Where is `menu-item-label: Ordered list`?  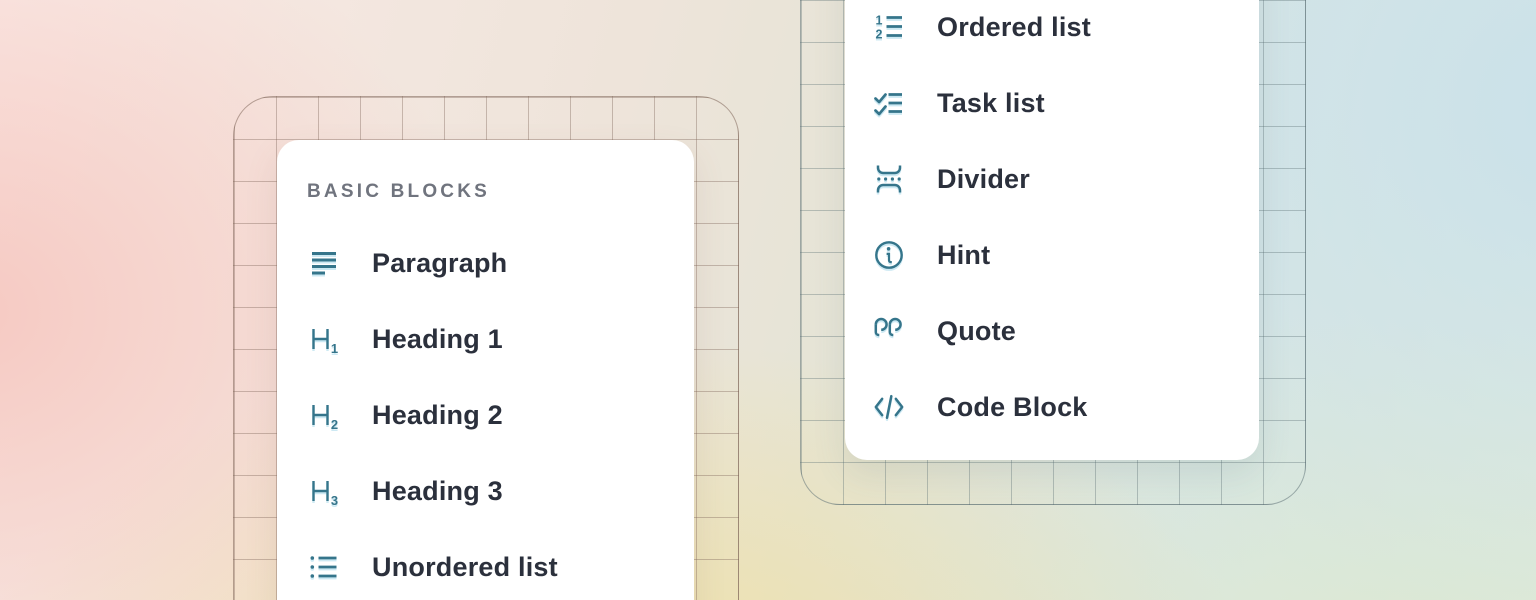
menu-item-label: Ordered list is located at coordinates (1014, 26).